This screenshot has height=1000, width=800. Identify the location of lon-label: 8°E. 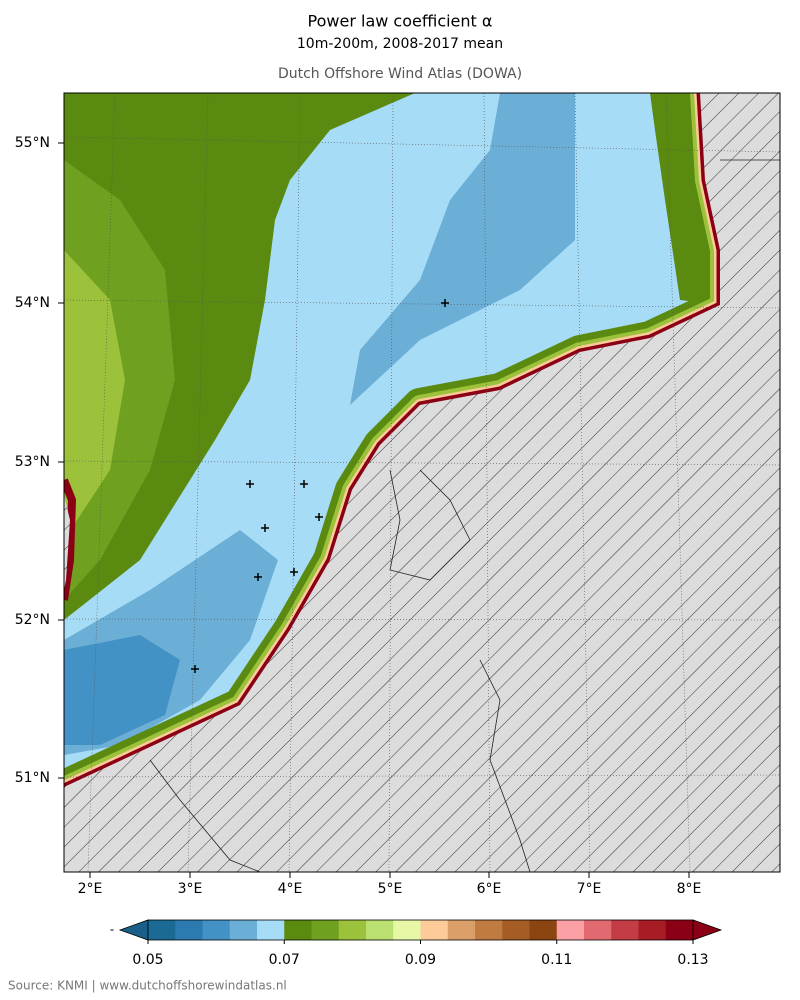
(689, 889).